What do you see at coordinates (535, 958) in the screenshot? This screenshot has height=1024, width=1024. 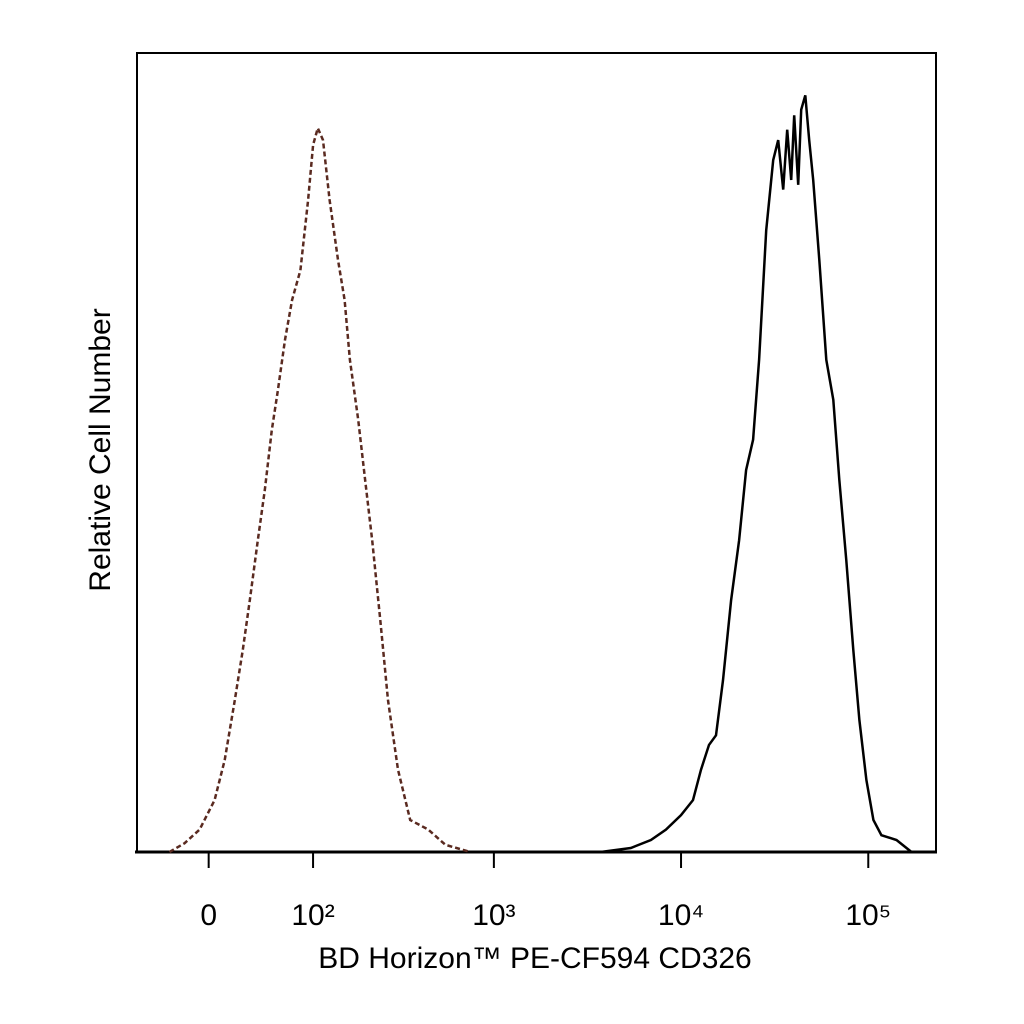 I see `x-axis-label: BD Horizon™ PE-CF594 CD326` at bounding box center [535, 958].